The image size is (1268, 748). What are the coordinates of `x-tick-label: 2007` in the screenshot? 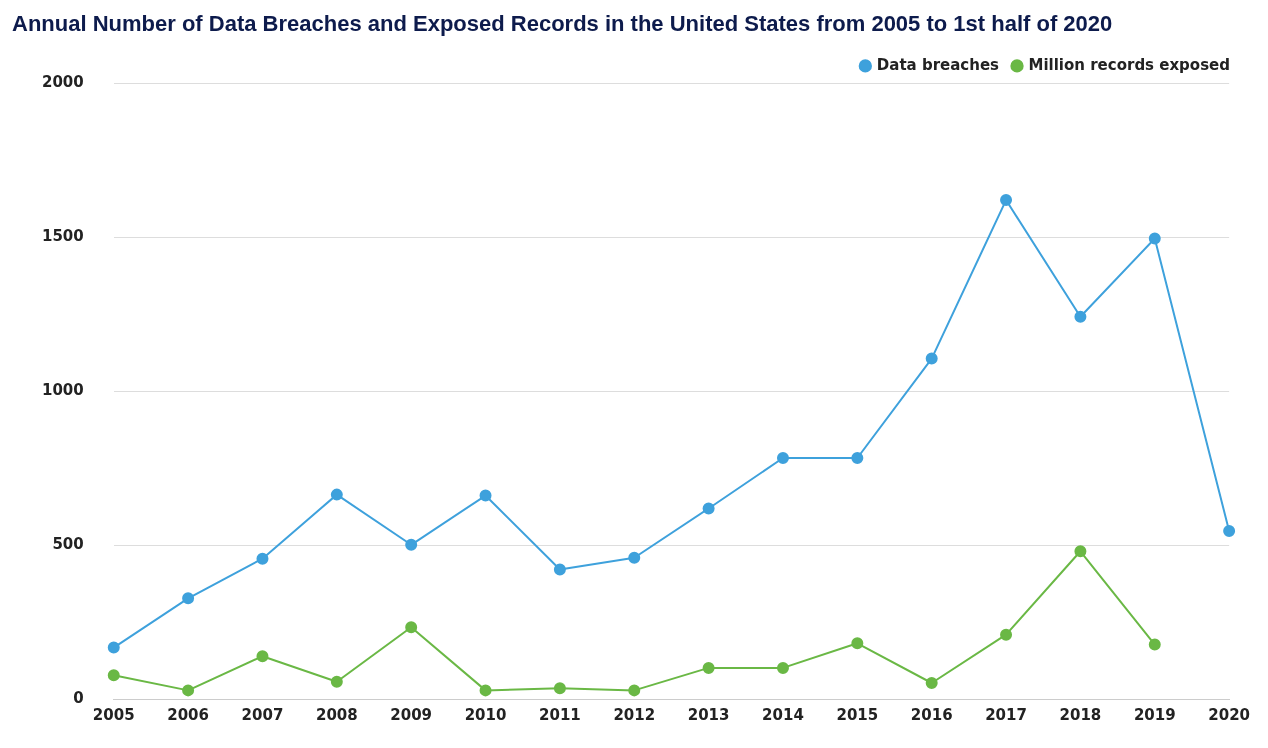 It's located at (262, 714).